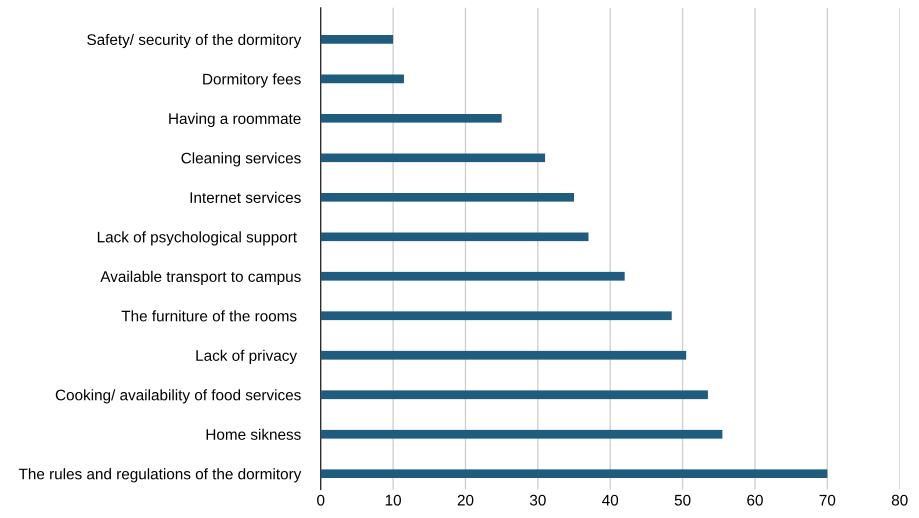 The height and width of the screenshot is (518, 919). Describe the element at coordinates (900, 500) in the screenshot. I see `x-tick-label: 80` at that location.